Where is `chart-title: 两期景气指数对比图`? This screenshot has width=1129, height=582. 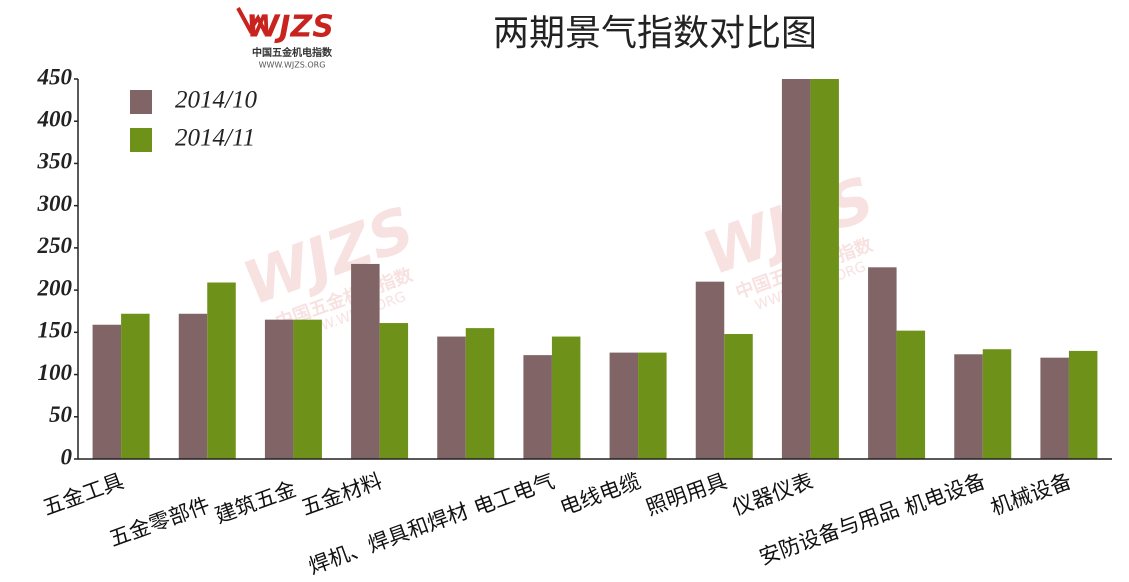
chart-title: 两期景气指数对比图 is located at coordinates (655, 33).